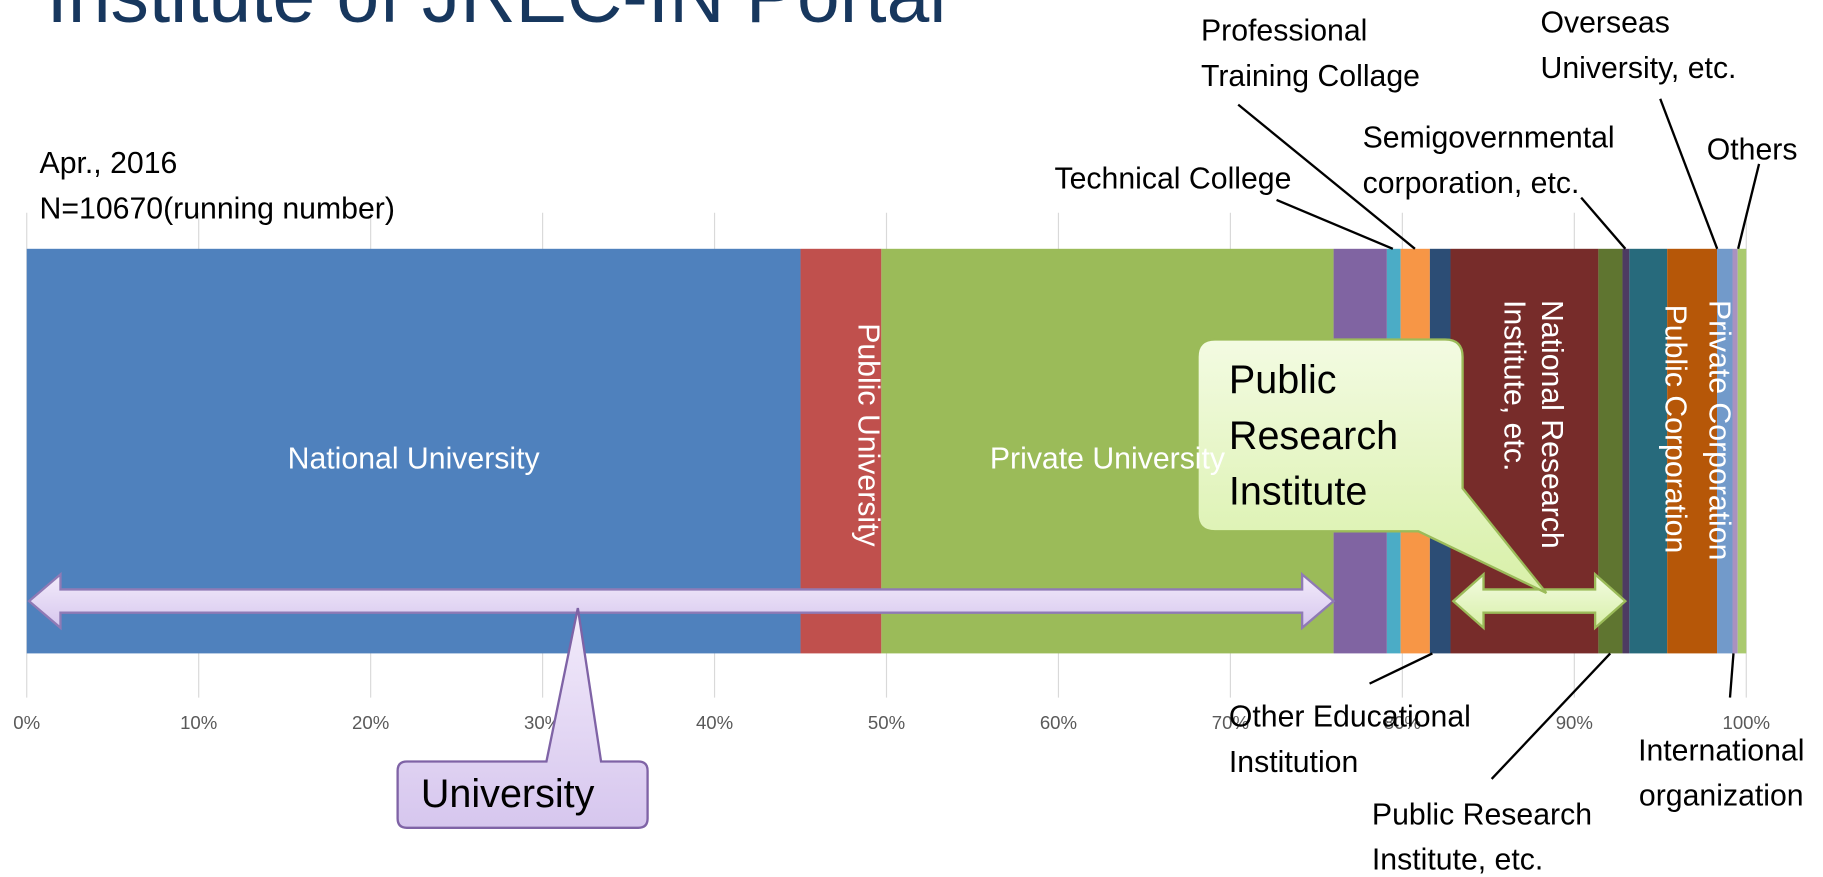  What do you see at coordinates (370, 722) in the screenshot?
I see `x-tick-label: 20%` at bounding box center [370, 722].